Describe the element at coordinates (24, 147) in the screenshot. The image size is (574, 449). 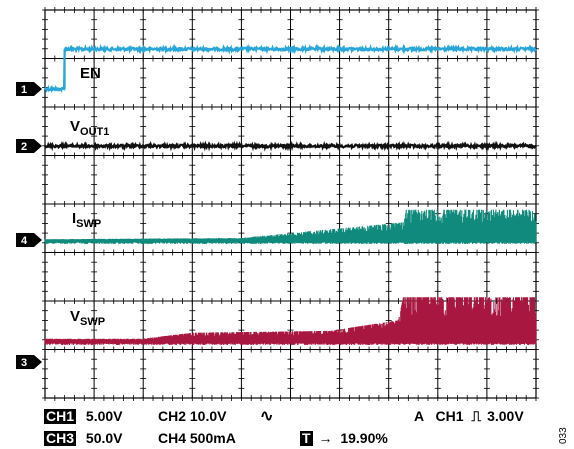
I see `channel-marker-number: 2` at that location.